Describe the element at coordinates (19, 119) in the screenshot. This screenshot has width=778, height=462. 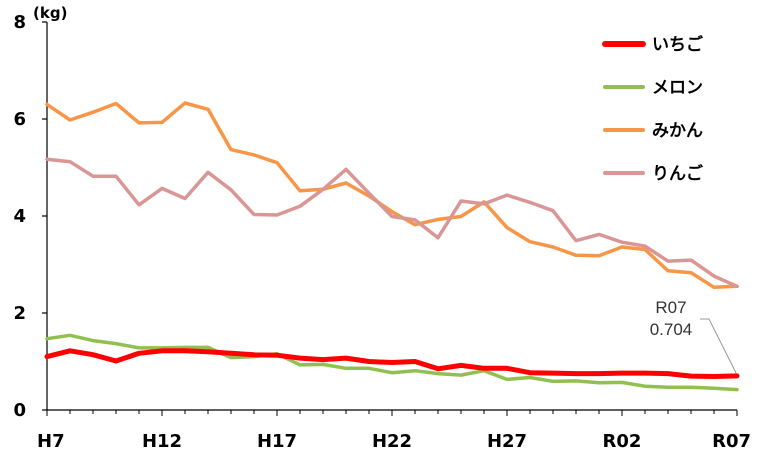
I see `y-tick-label: 6` at that location.